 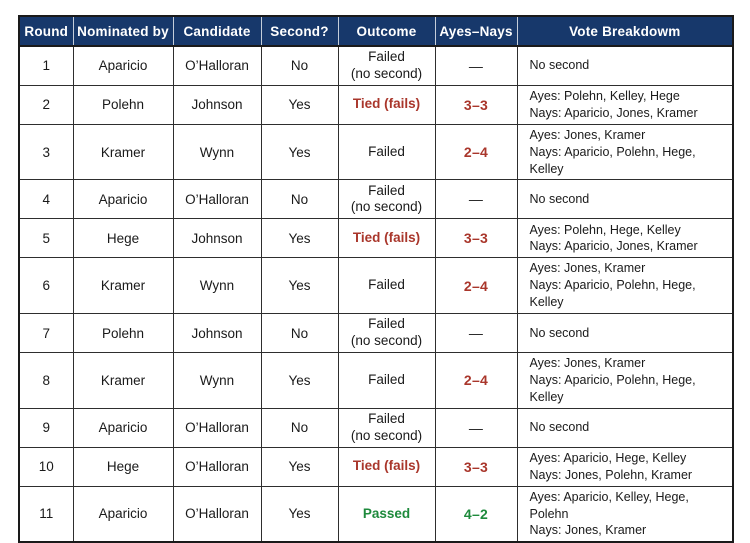 I want to click on cell-round: 1, so click(x=46, y=65).